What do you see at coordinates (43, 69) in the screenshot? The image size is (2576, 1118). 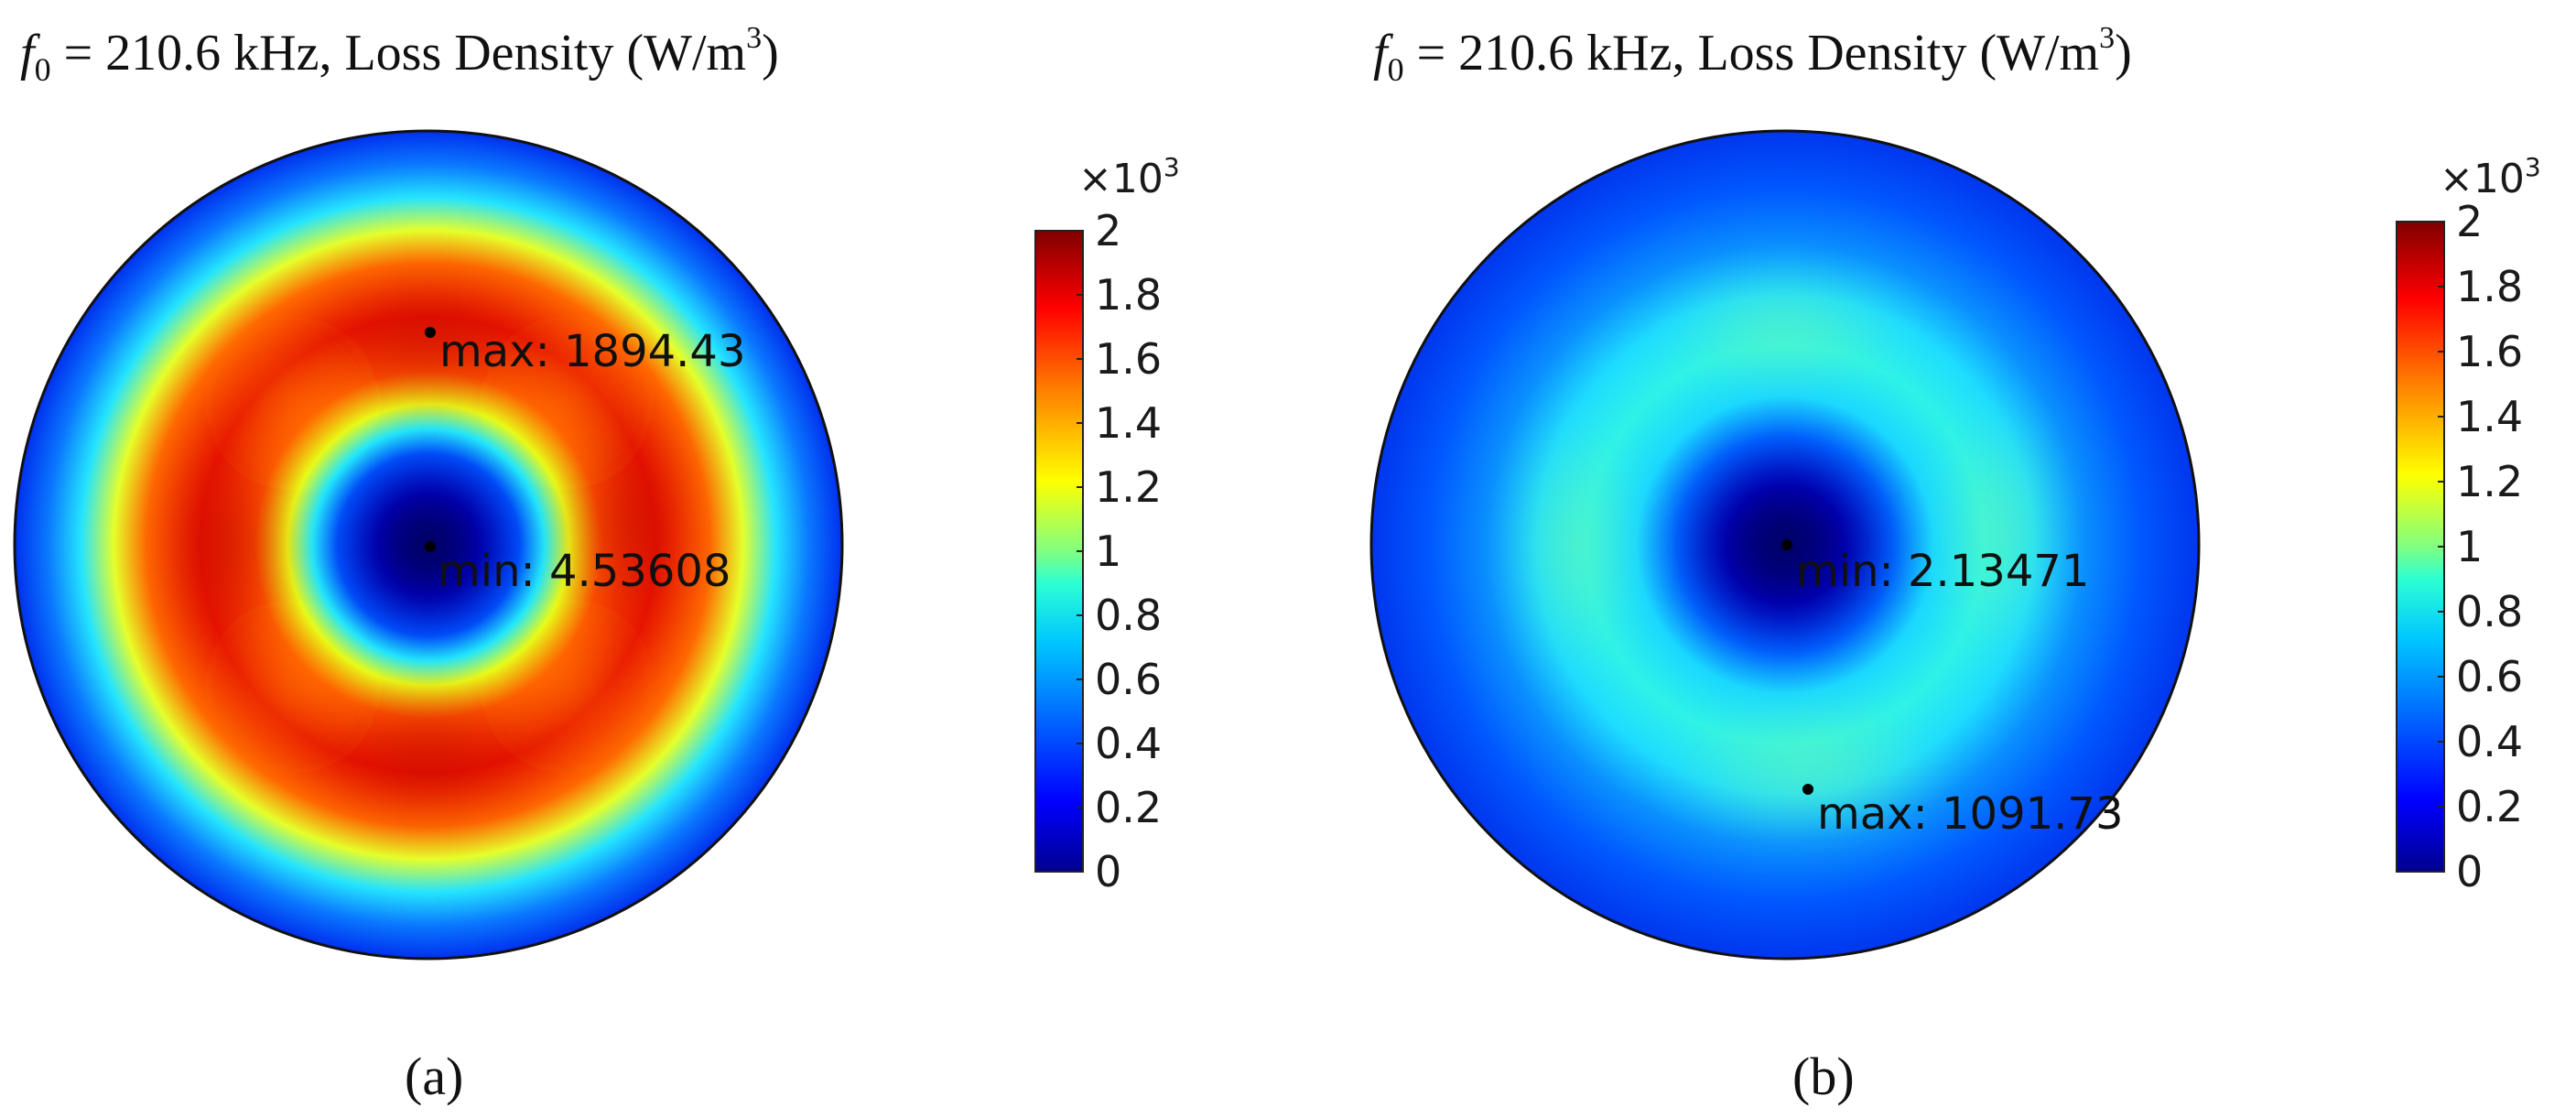 I see `panel-a-title-sub: 0` at bounding box center [43, 69].